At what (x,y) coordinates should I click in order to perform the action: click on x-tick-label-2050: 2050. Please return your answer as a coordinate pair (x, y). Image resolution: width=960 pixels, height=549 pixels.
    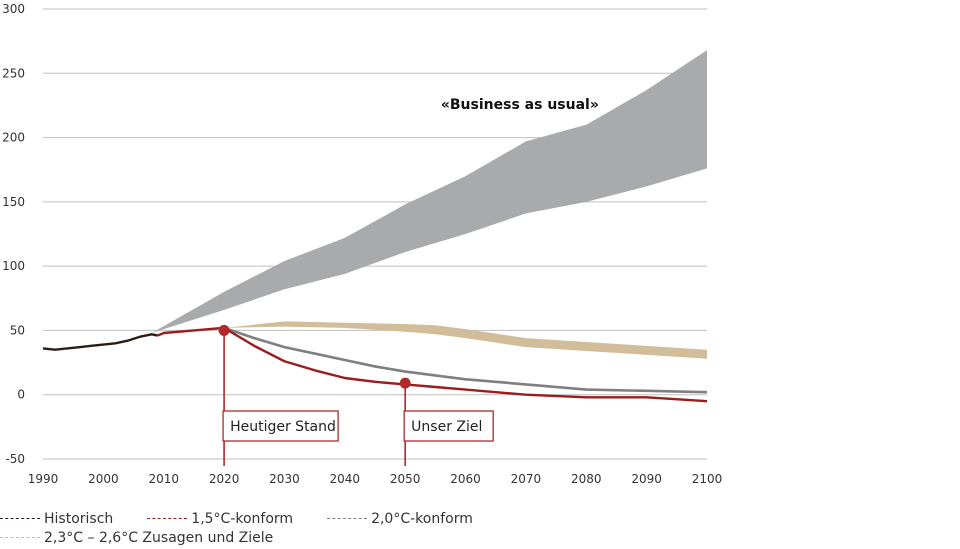
    Looking at the image, I should click on (405, 479).